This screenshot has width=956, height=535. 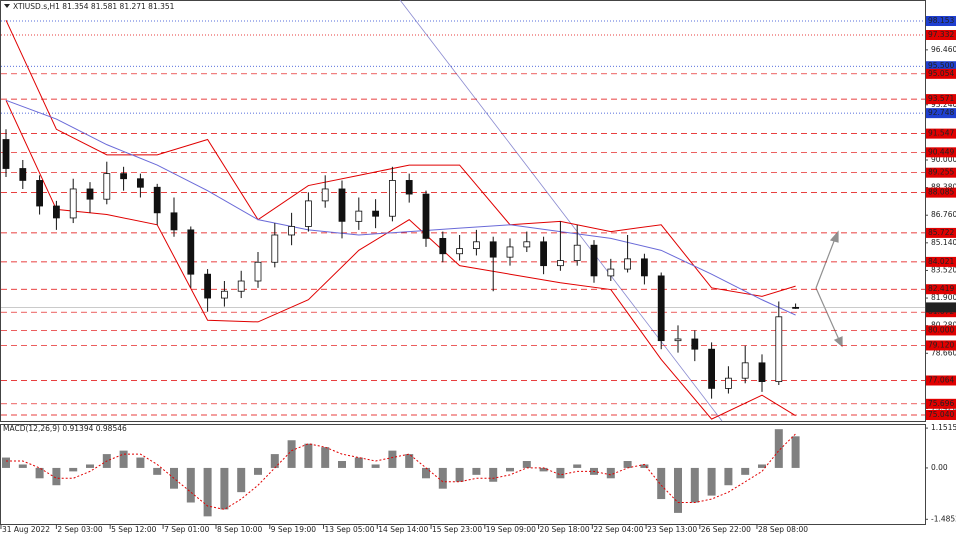 I want to click on x-tick-label: 31 Aug 2022, so click(x=26, y=529).